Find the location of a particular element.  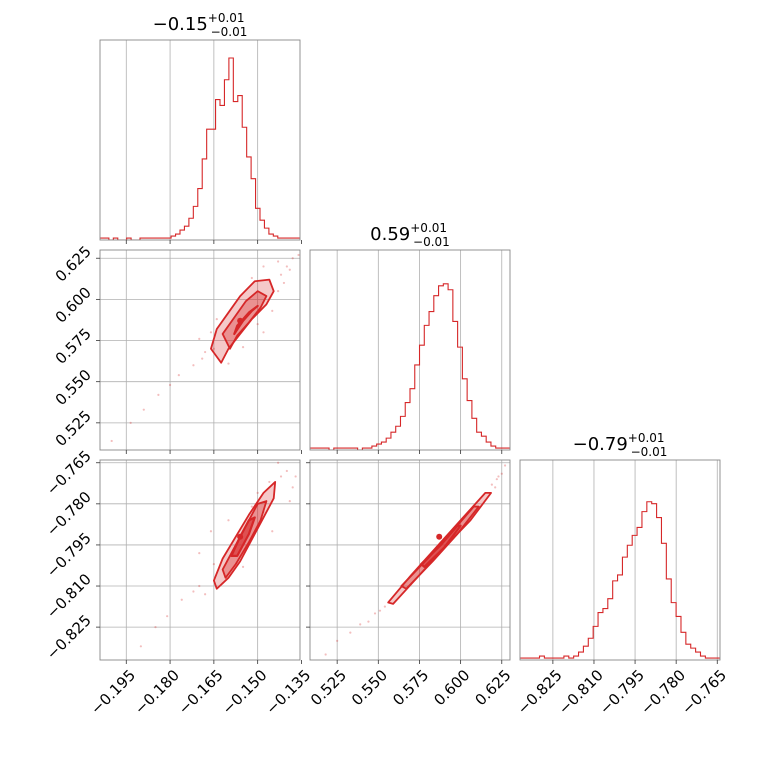

panel-title: −0.15+0.01 −0.01 is located at coordinates (200, 25).